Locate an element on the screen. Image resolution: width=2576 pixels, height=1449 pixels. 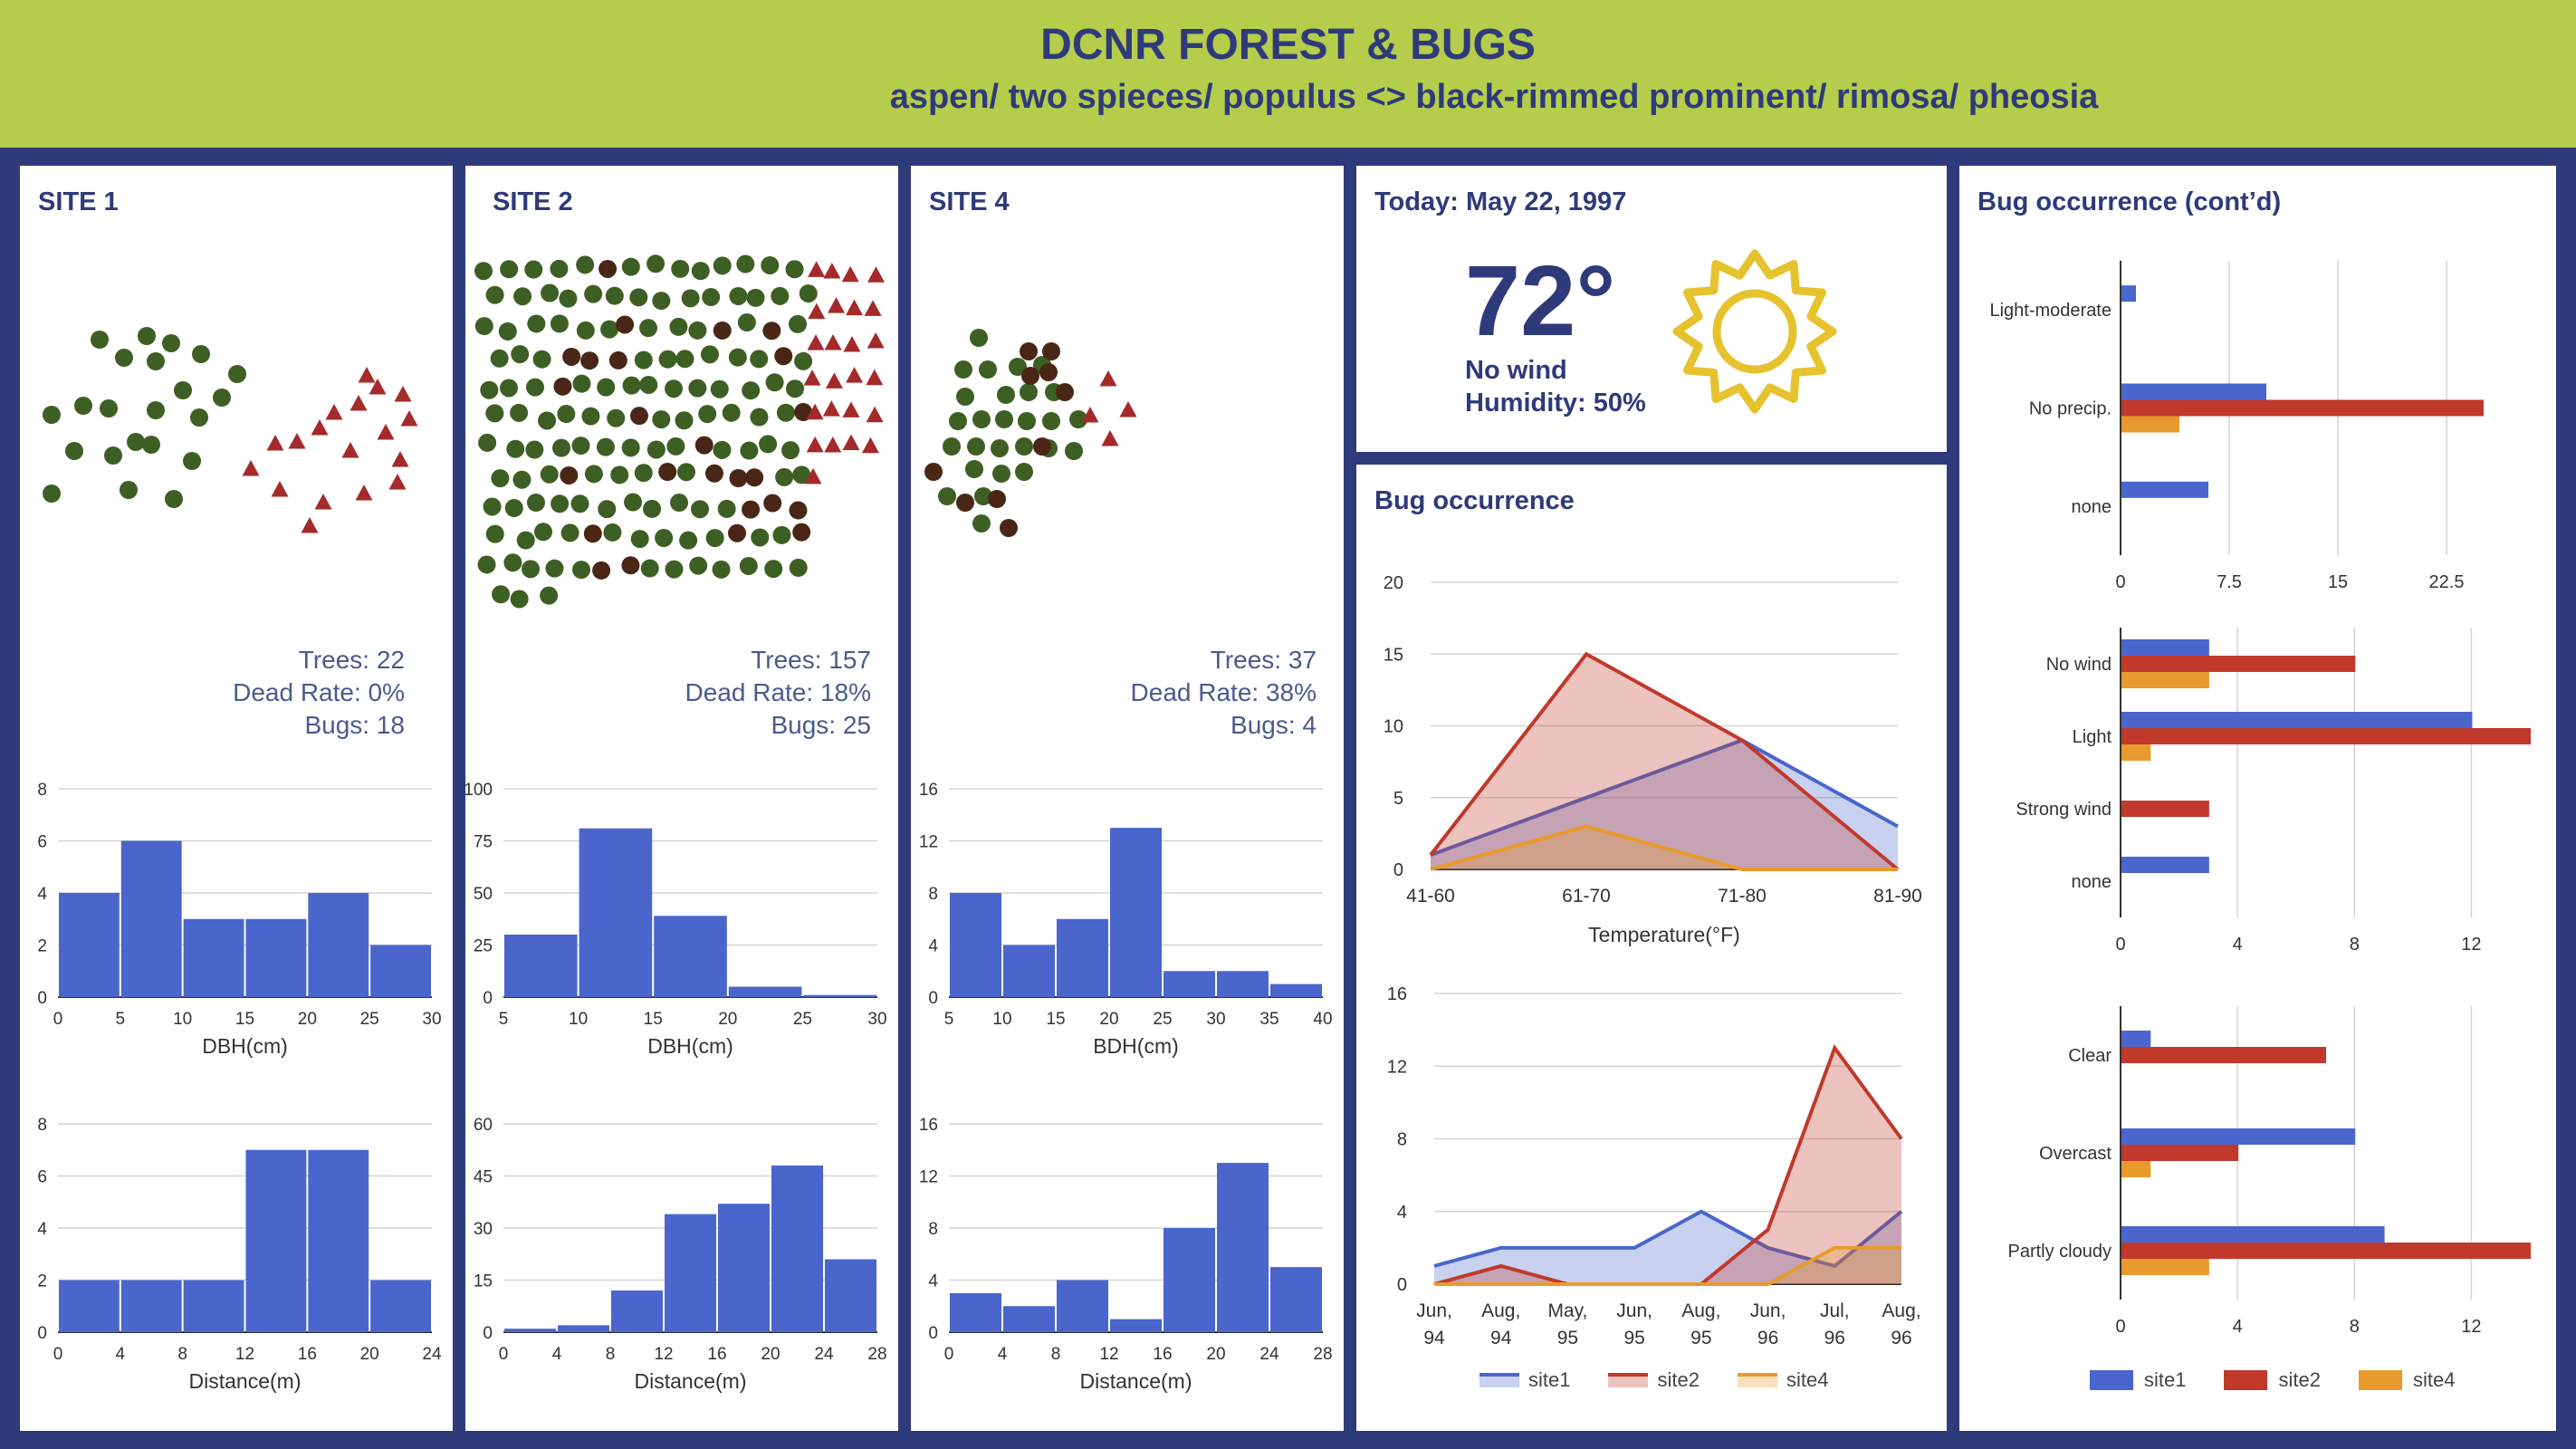
x-tick-label: 96 is located at coordinates (1767, 1338).